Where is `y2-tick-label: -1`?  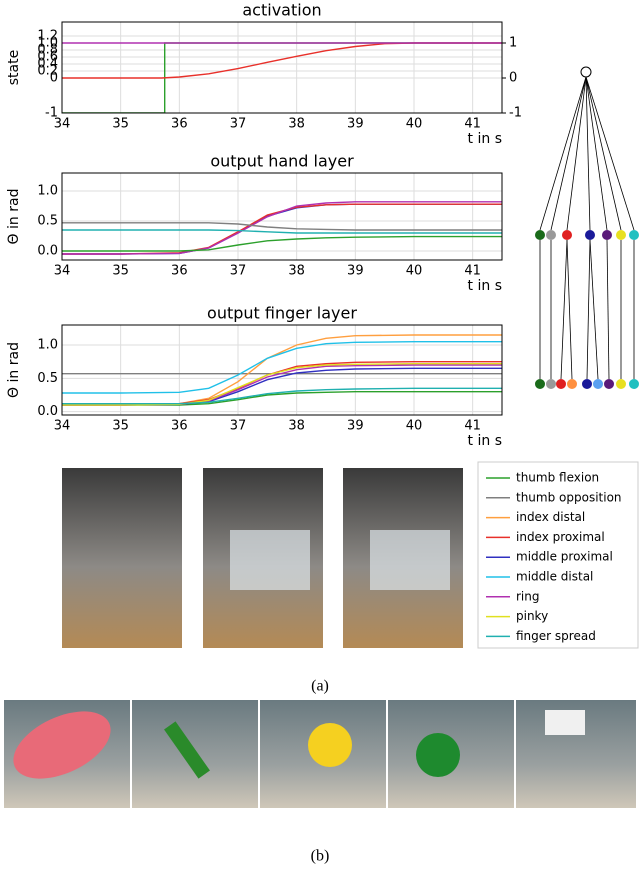
y2-tick-label: -1 is located at coordinates (515, 113).